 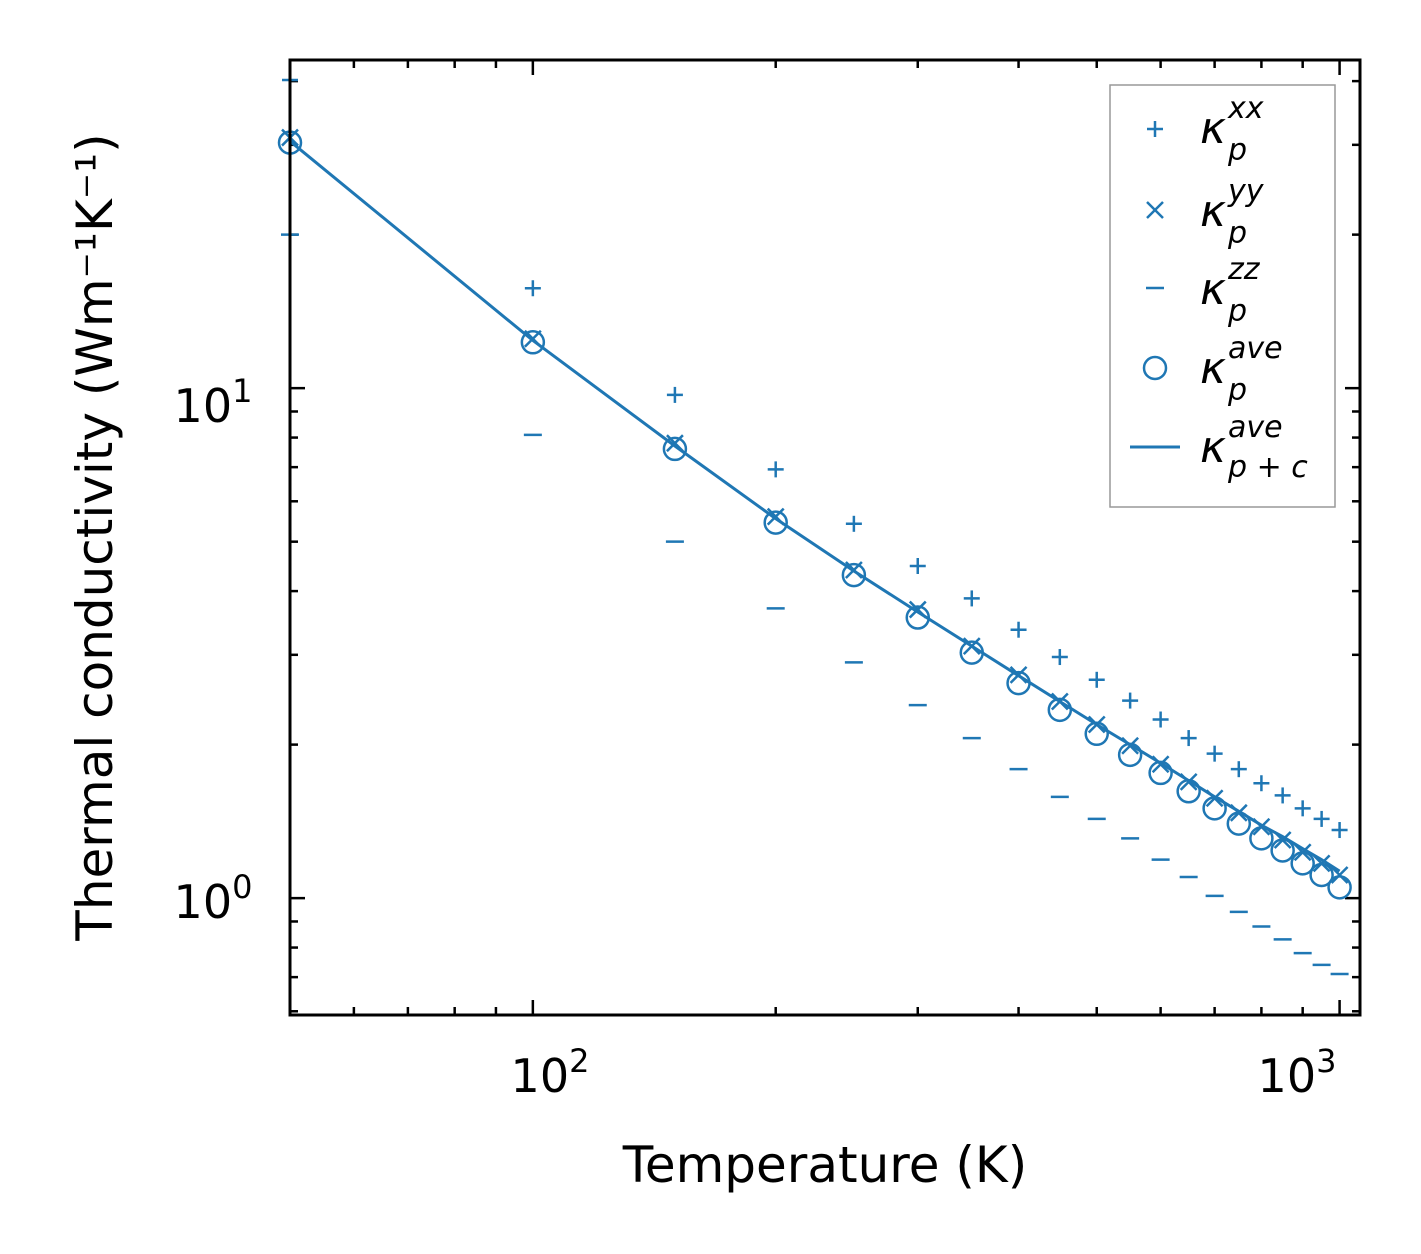 I want to click on legend: κxx p κyy p κzz p κave p κave p + c, so click(x=1222, y=296).